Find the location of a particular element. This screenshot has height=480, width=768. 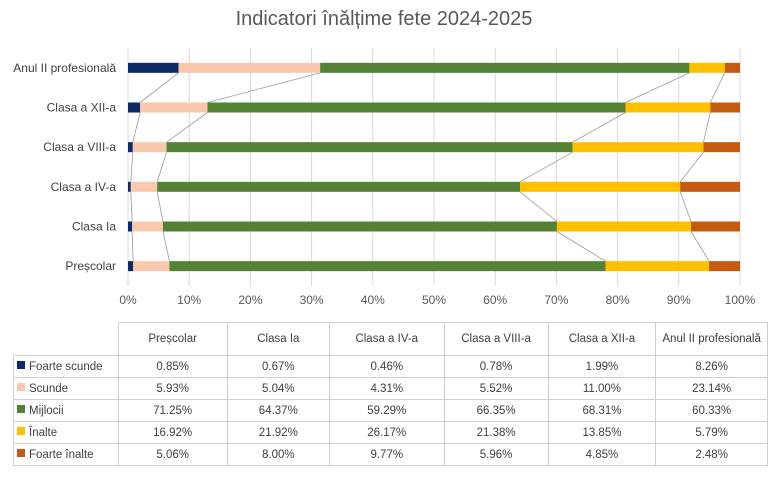

category-label: Preșcolar is located at coordinates (90, 266).